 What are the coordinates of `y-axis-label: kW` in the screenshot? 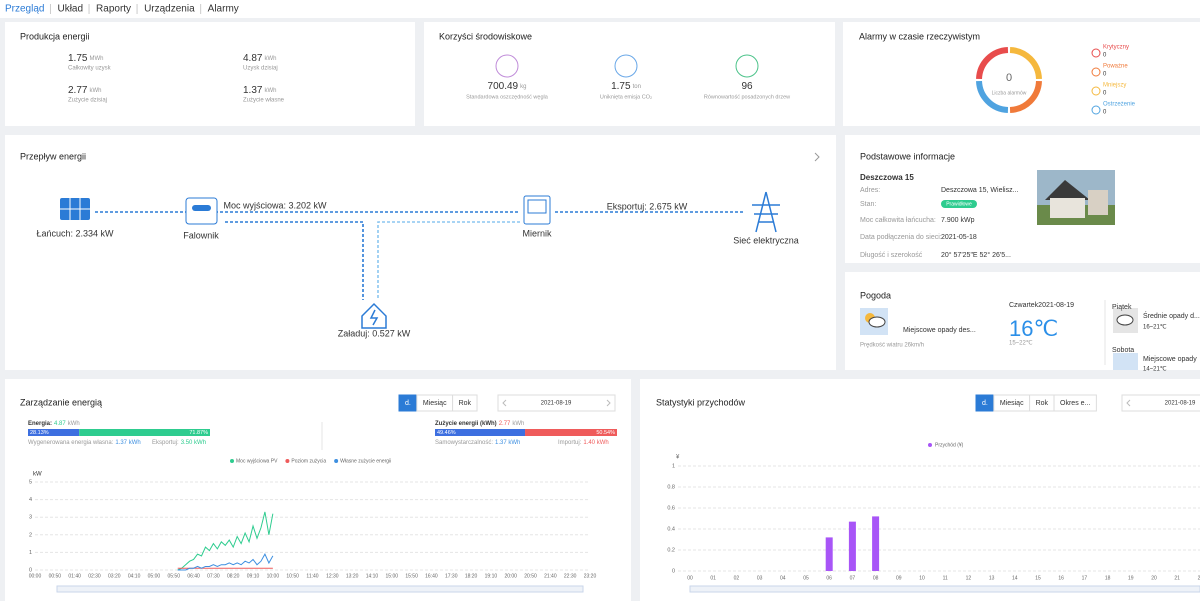 It's located at (37, 475).